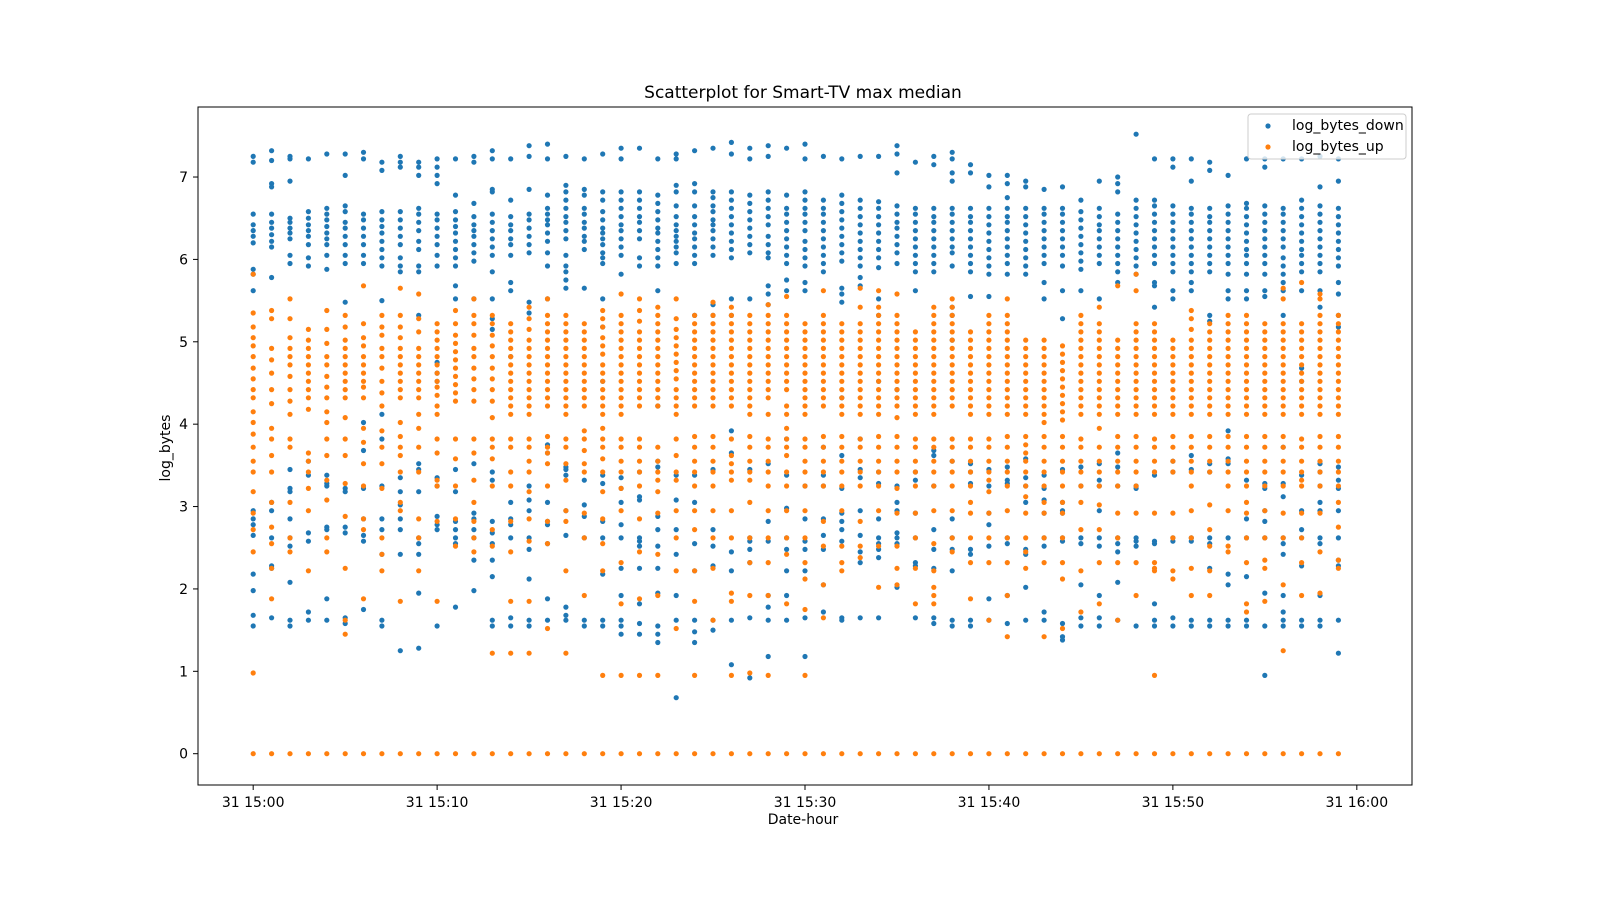 Image resolution: width=1600 pixels, height=900 pixels. I want to click on y-axis-label: log_bytes, so click(166, 448).